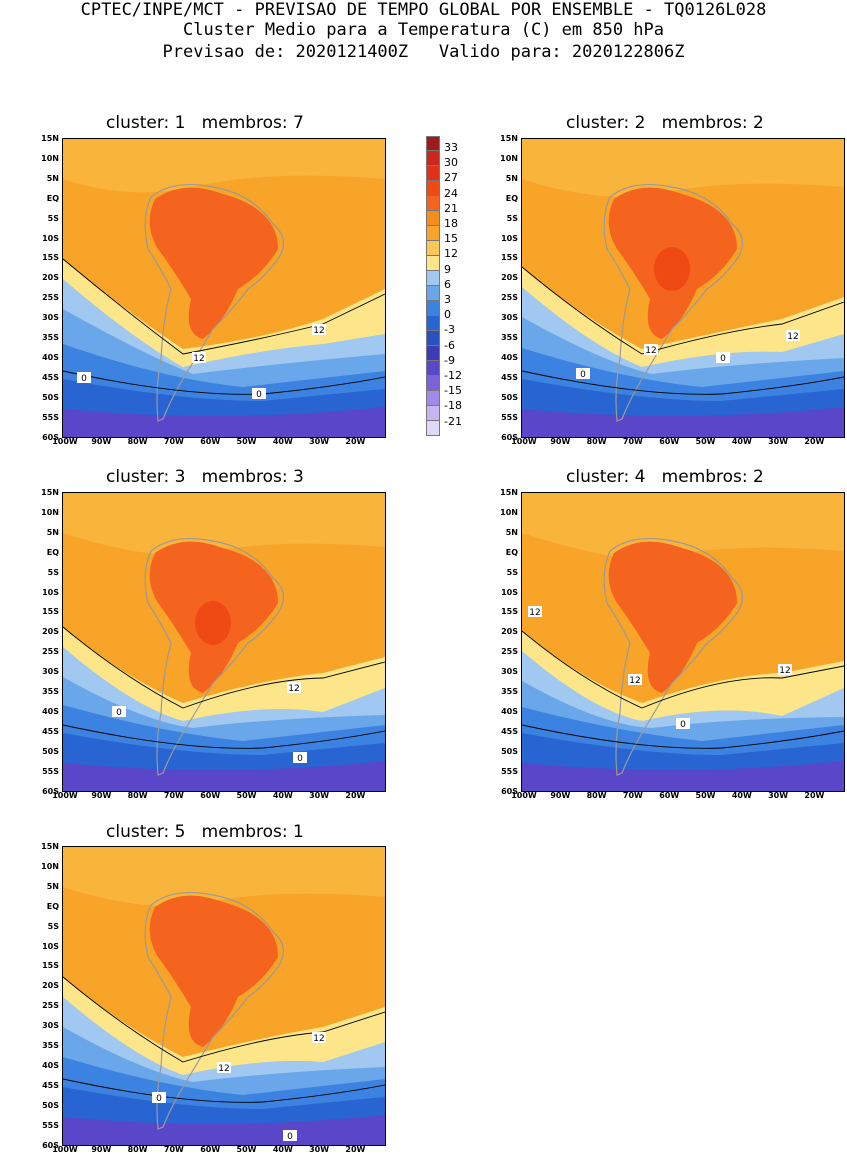 The height and width of the screenshot is (1157, 847). I want to click on lon-label: 70W, so click(173, 795).